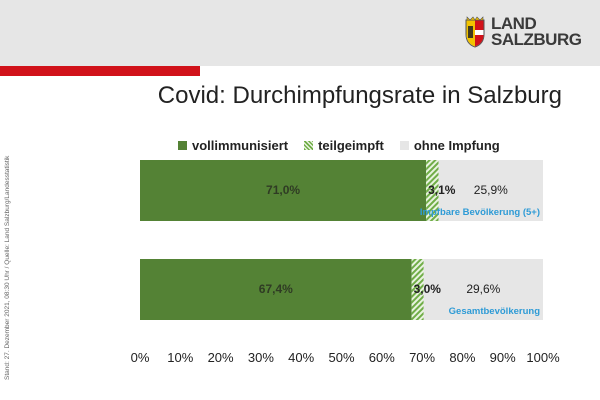  I want to click on x-tick-label-1: 10%, so click(180, 357).